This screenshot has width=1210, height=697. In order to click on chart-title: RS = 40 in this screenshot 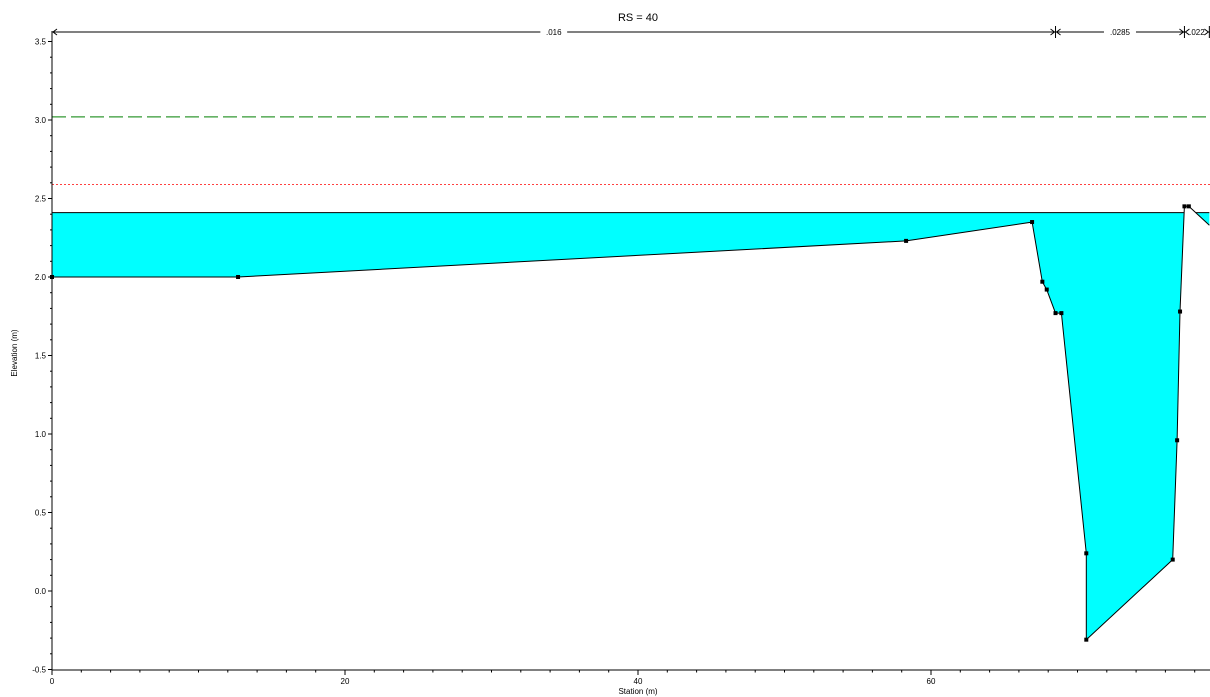, I will do `click(638, 18)`.